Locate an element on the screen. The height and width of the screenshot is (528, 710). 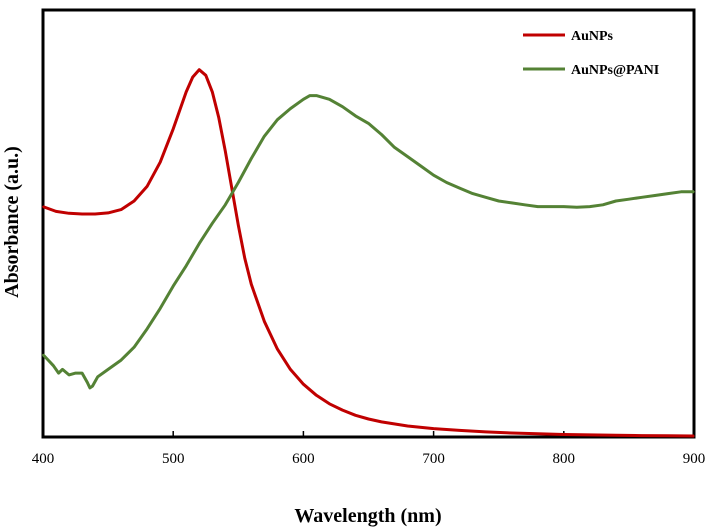
y-axis-title: Absorbance (a.u.) is located at coordinates (12, 222).